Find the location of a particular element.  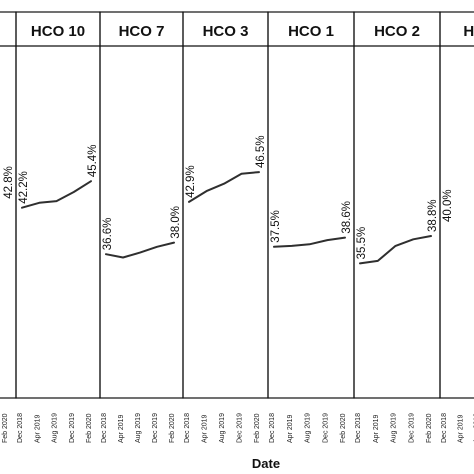

panel-2-x-tick-1: Apr 2019 is located at coordinates (121, 428).